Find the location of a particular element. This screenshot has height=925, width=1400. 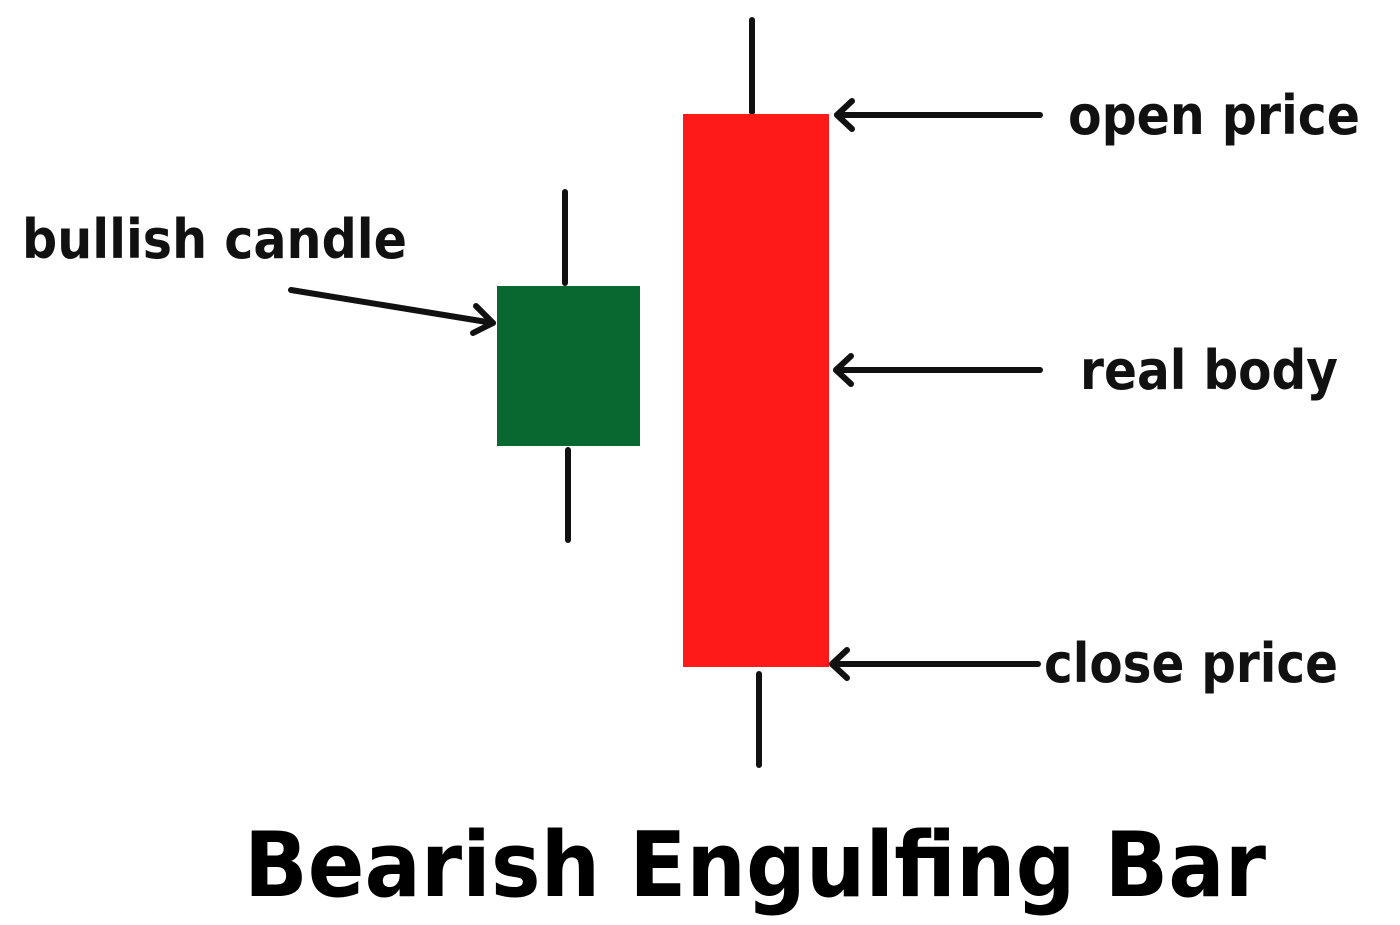

bullish-candle-body is located at coordinates (568, 366).